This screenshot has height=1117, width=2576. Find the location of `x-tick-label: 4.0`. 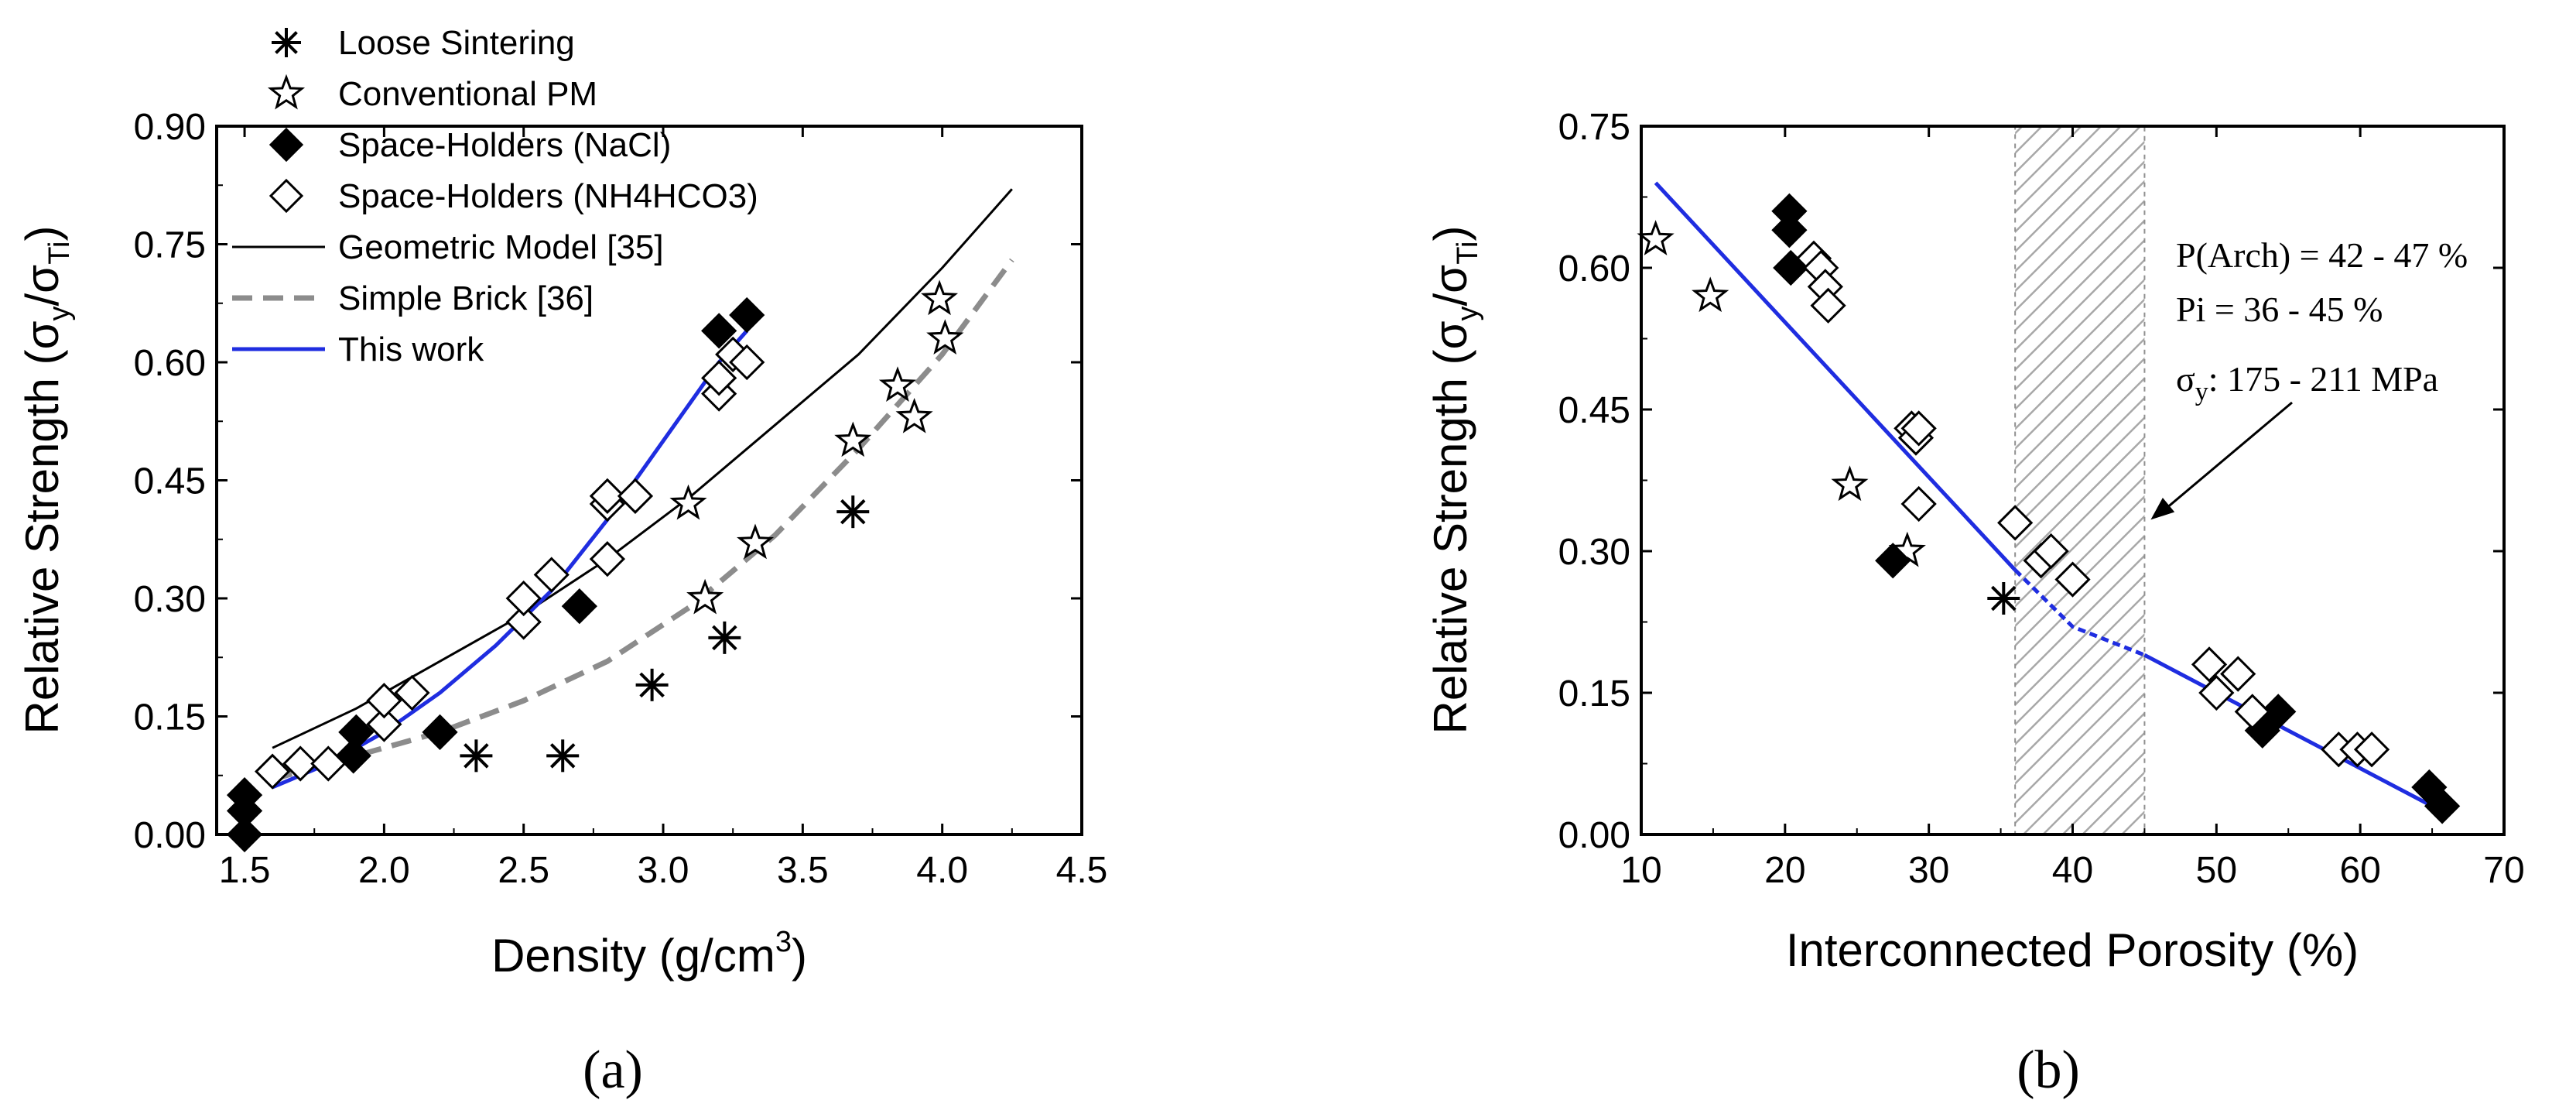

x-tick-label: 4.0 is located at coordinates (942, 870).